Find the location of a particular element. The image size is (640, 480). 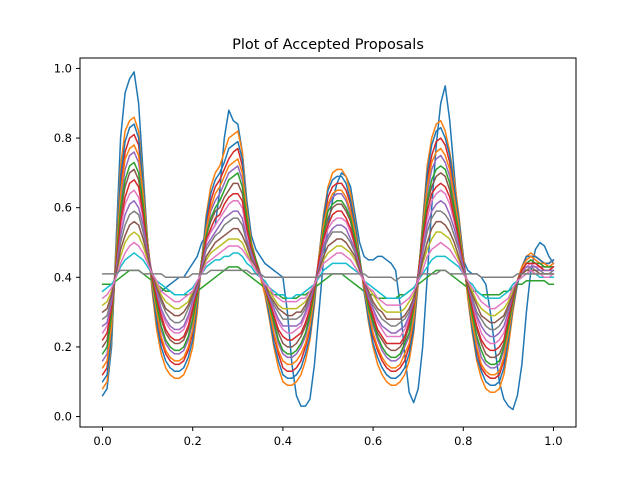

y-tick-label: 0.2 is located at coordinates (63, 347).